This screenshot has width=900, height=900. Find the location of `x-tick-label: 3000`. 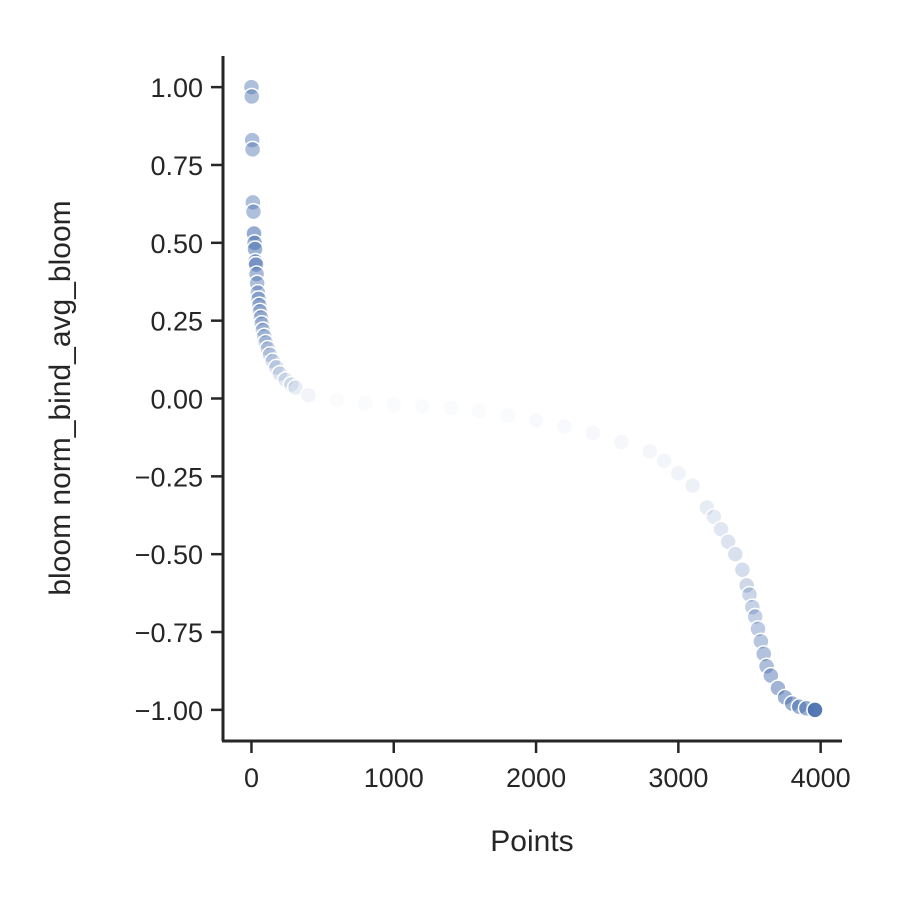

x-tick-label: 3000 is located at coordinates (678, 778).